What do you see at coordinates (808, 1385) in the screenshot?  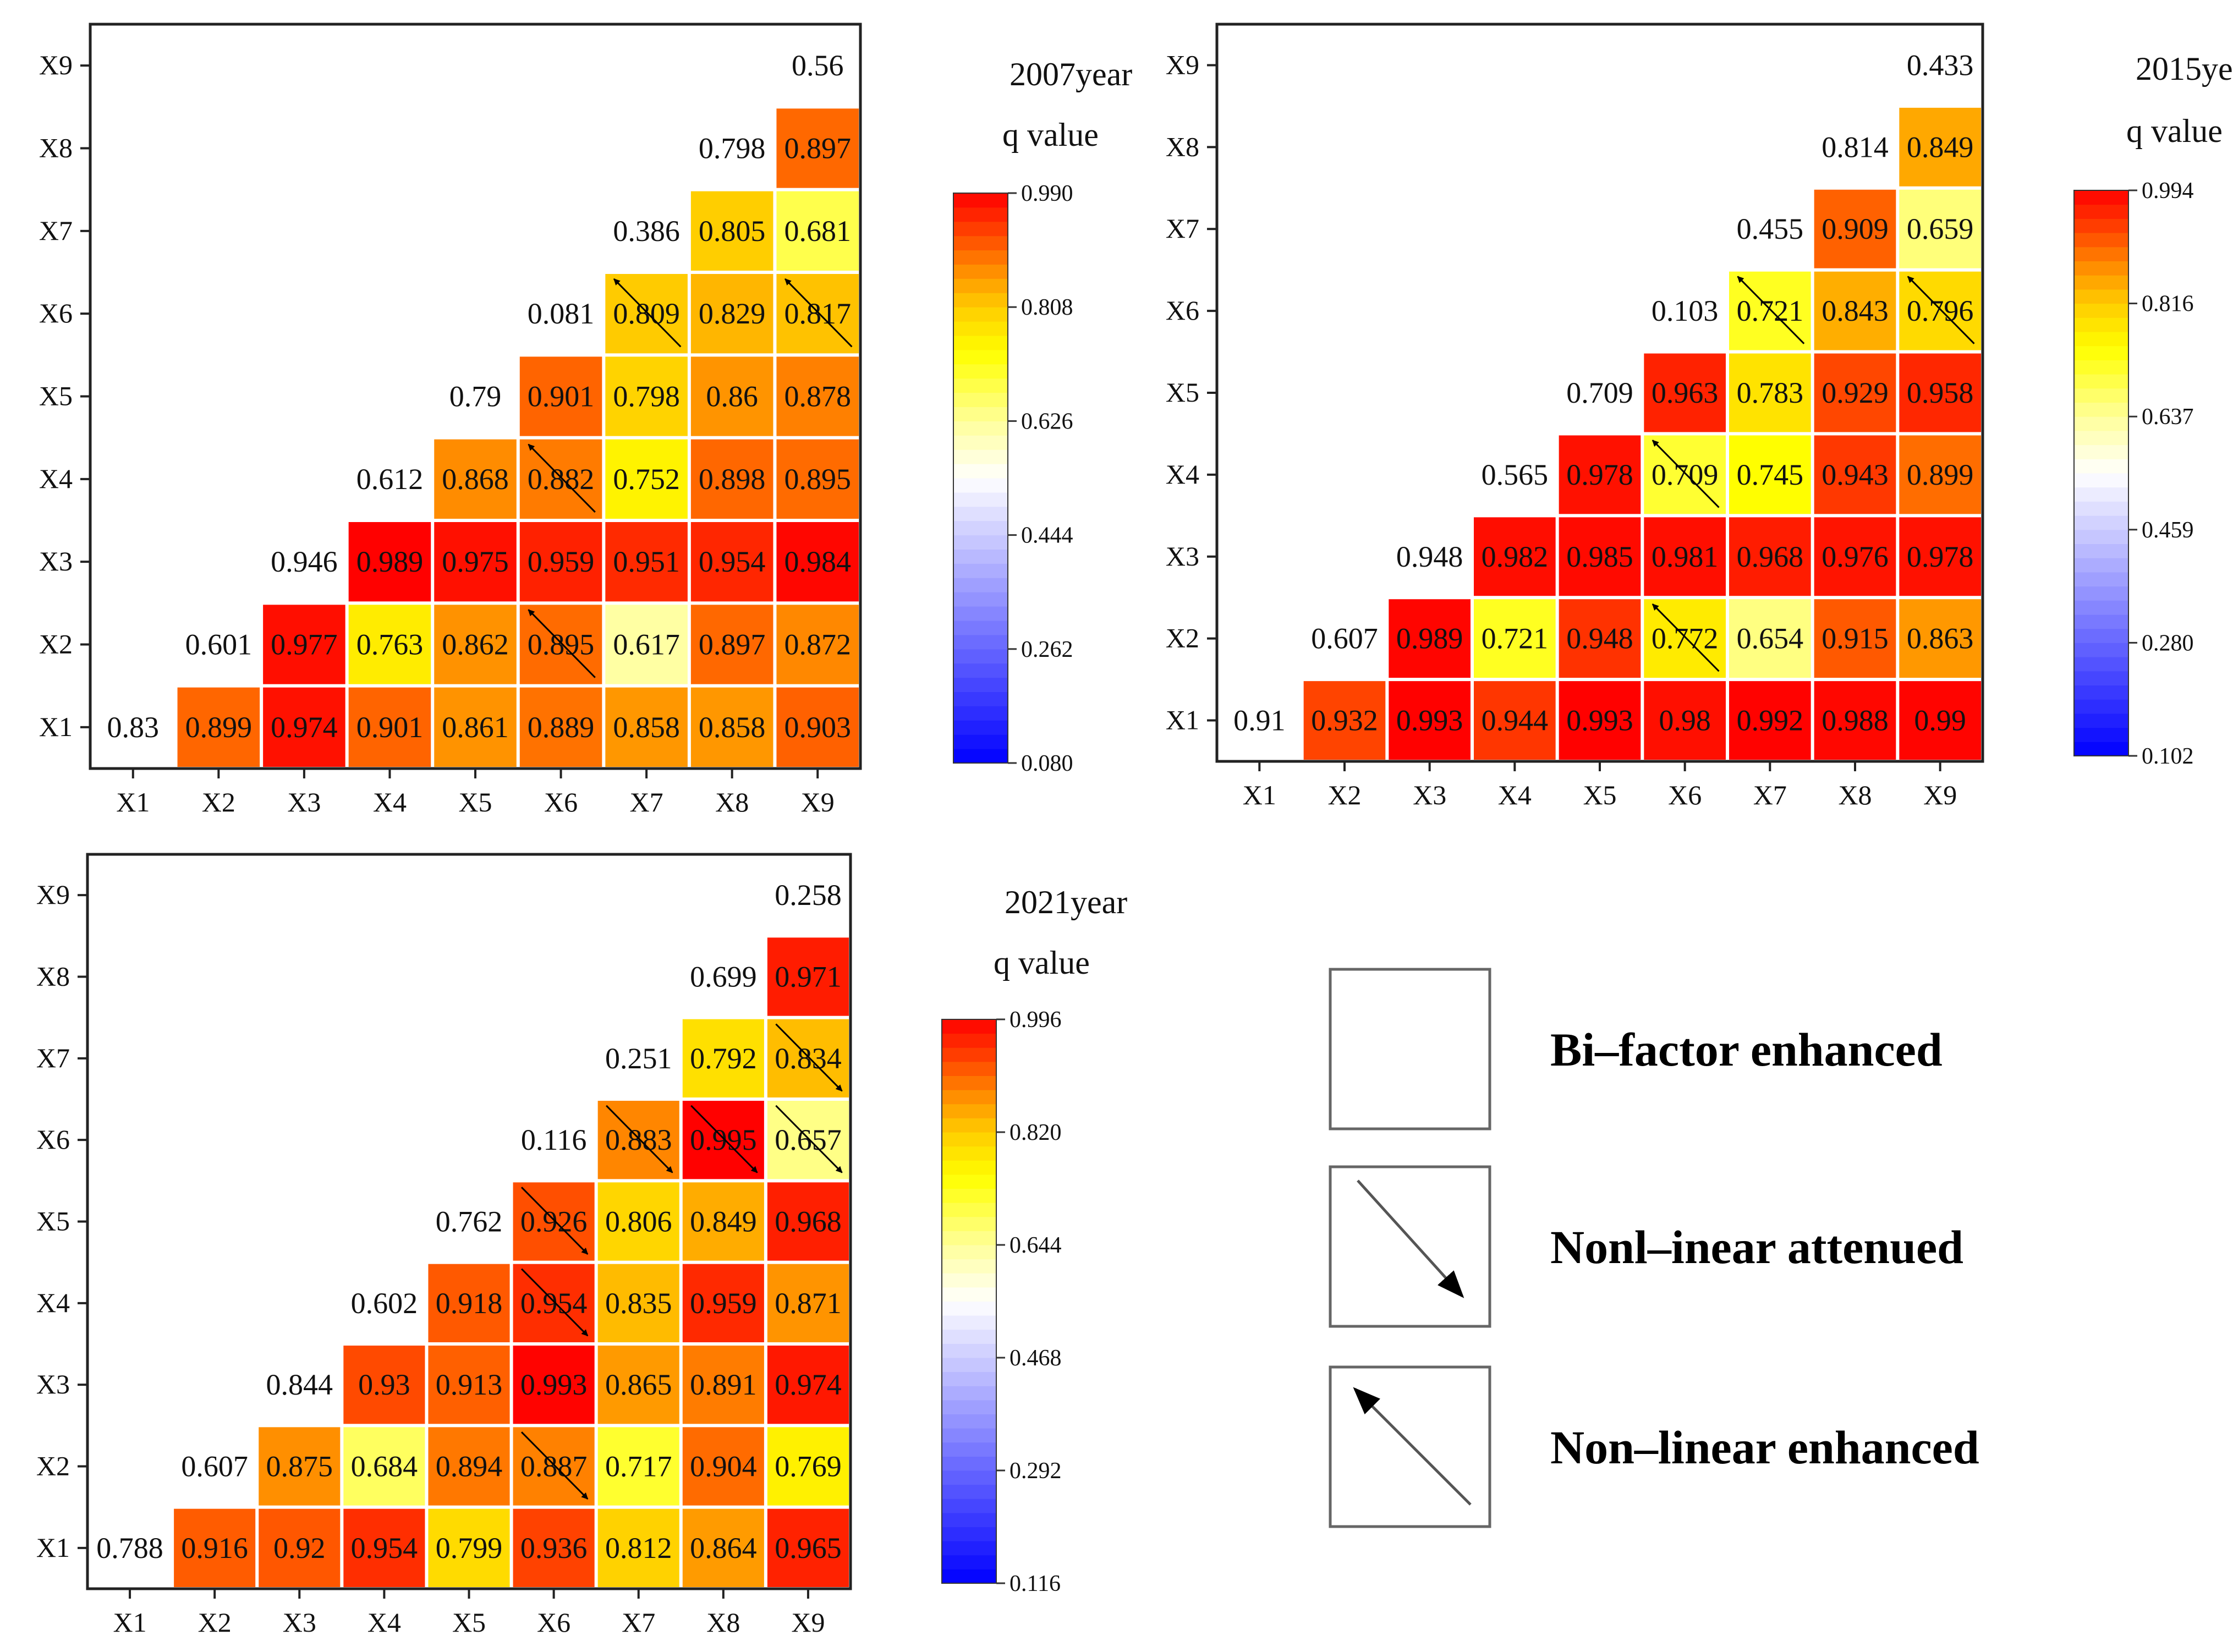 I see `cell-value-label: 0.974` at bounding box center [808, 1385].